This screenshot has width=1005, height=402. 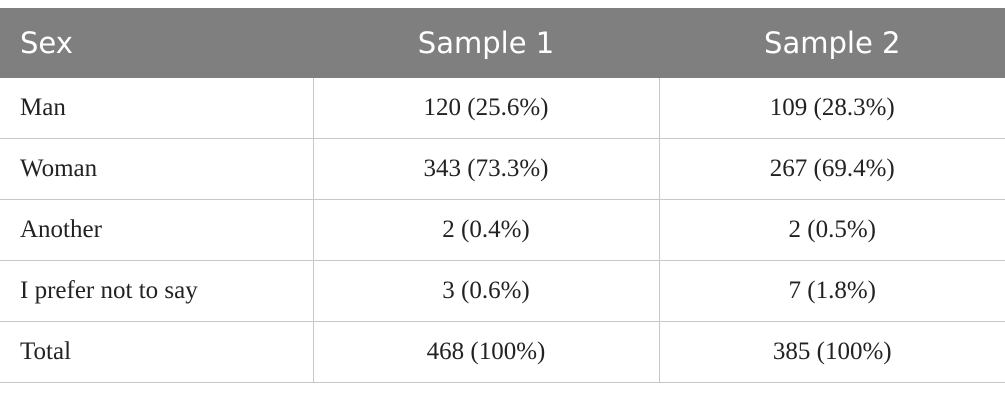 What do you see at coordinates (157, 291) in the screenshot?
I see `table-cell: I prefer not to say` at bounding box center [157, 291].